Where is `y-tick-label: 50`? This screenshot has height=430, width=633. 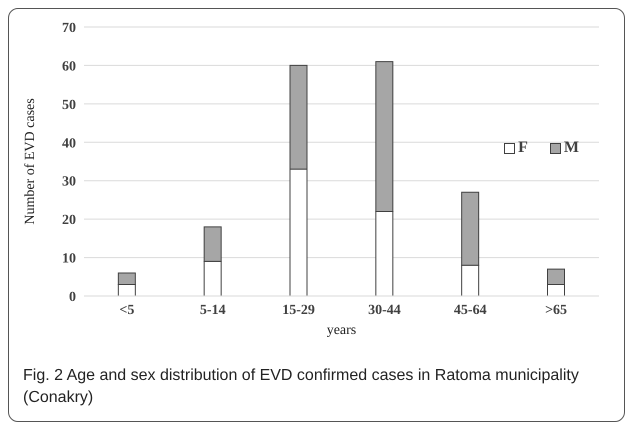 y-tick-label: 50 is located at coordinates (69, 105).